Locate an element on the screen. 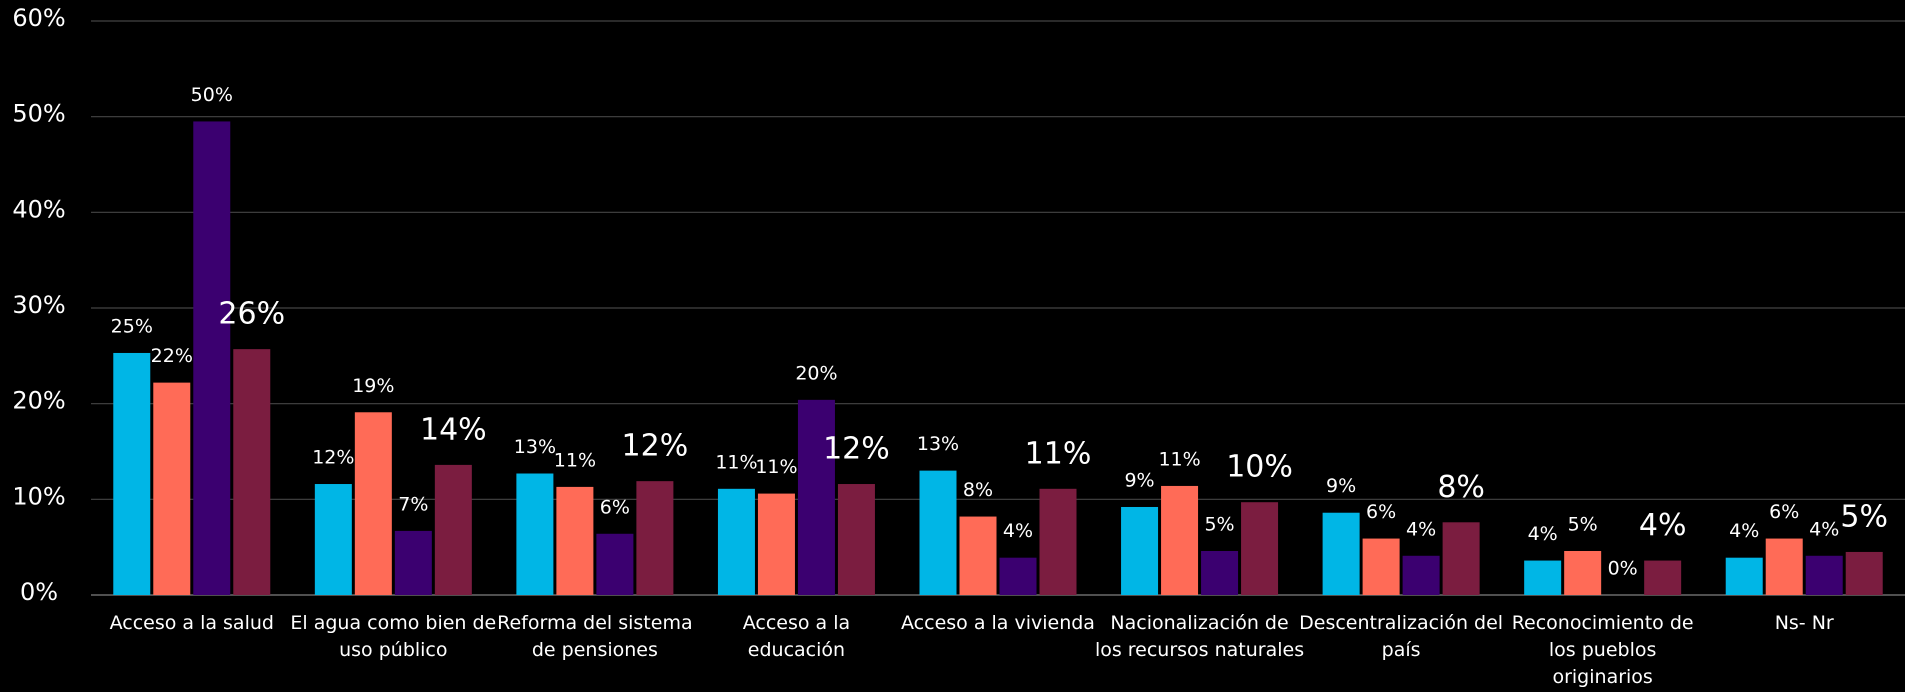 Image resolution: width=1905 pixels, height=692 pixels. y-tick-label: 10% is located at coordinates (38, 496).